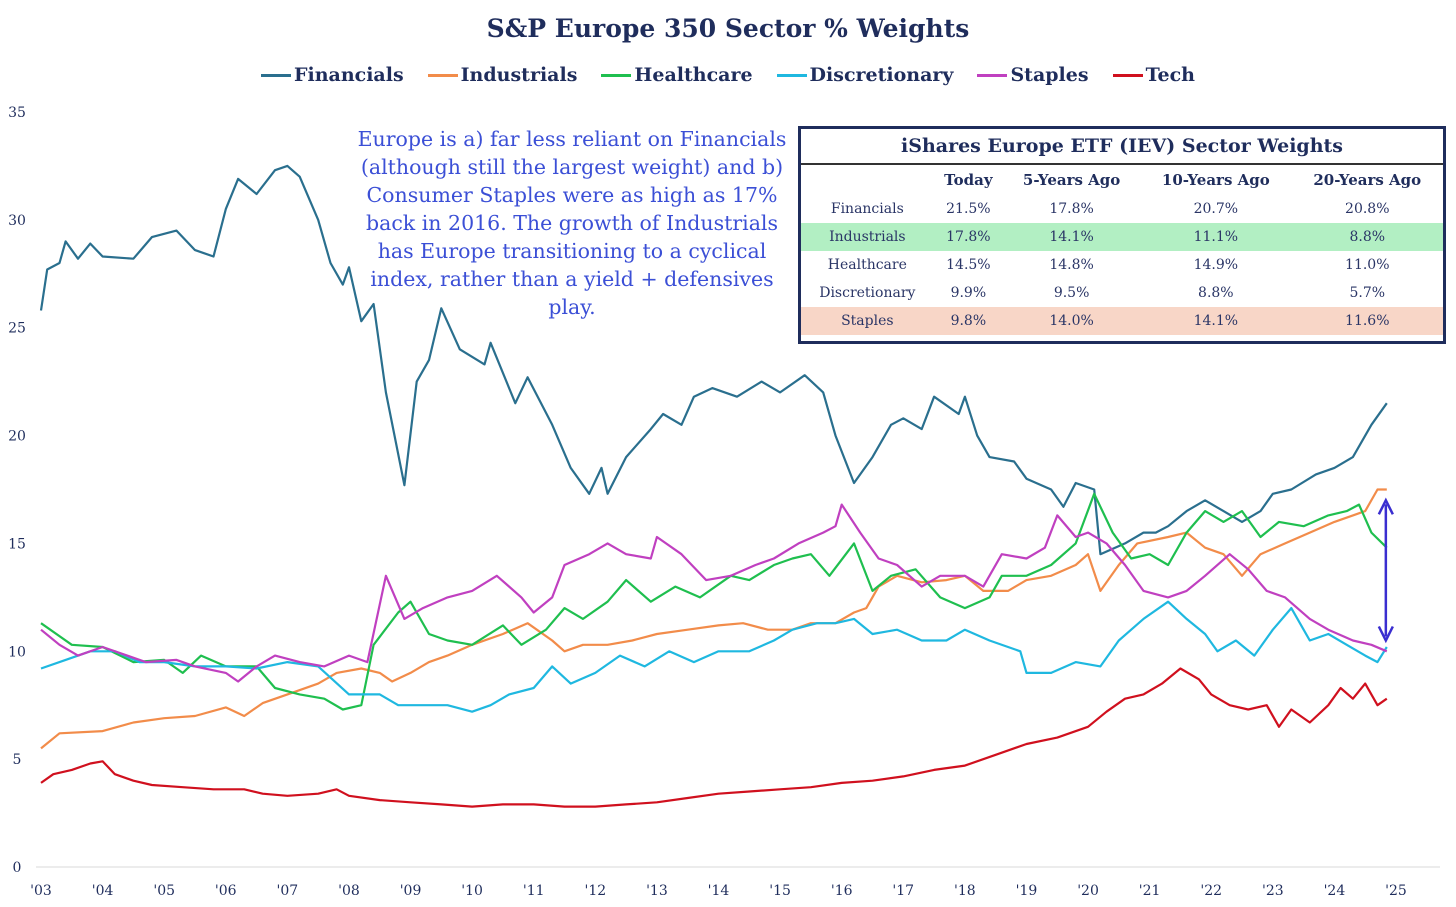 The height and width of the screenshot is (907, 1456). What do you see at coordinates (1122, 147) in the screenshot?
I see `table-title: iShares Europe ETF (IEV) Sector Weights` at bounding box center [1122, 147].